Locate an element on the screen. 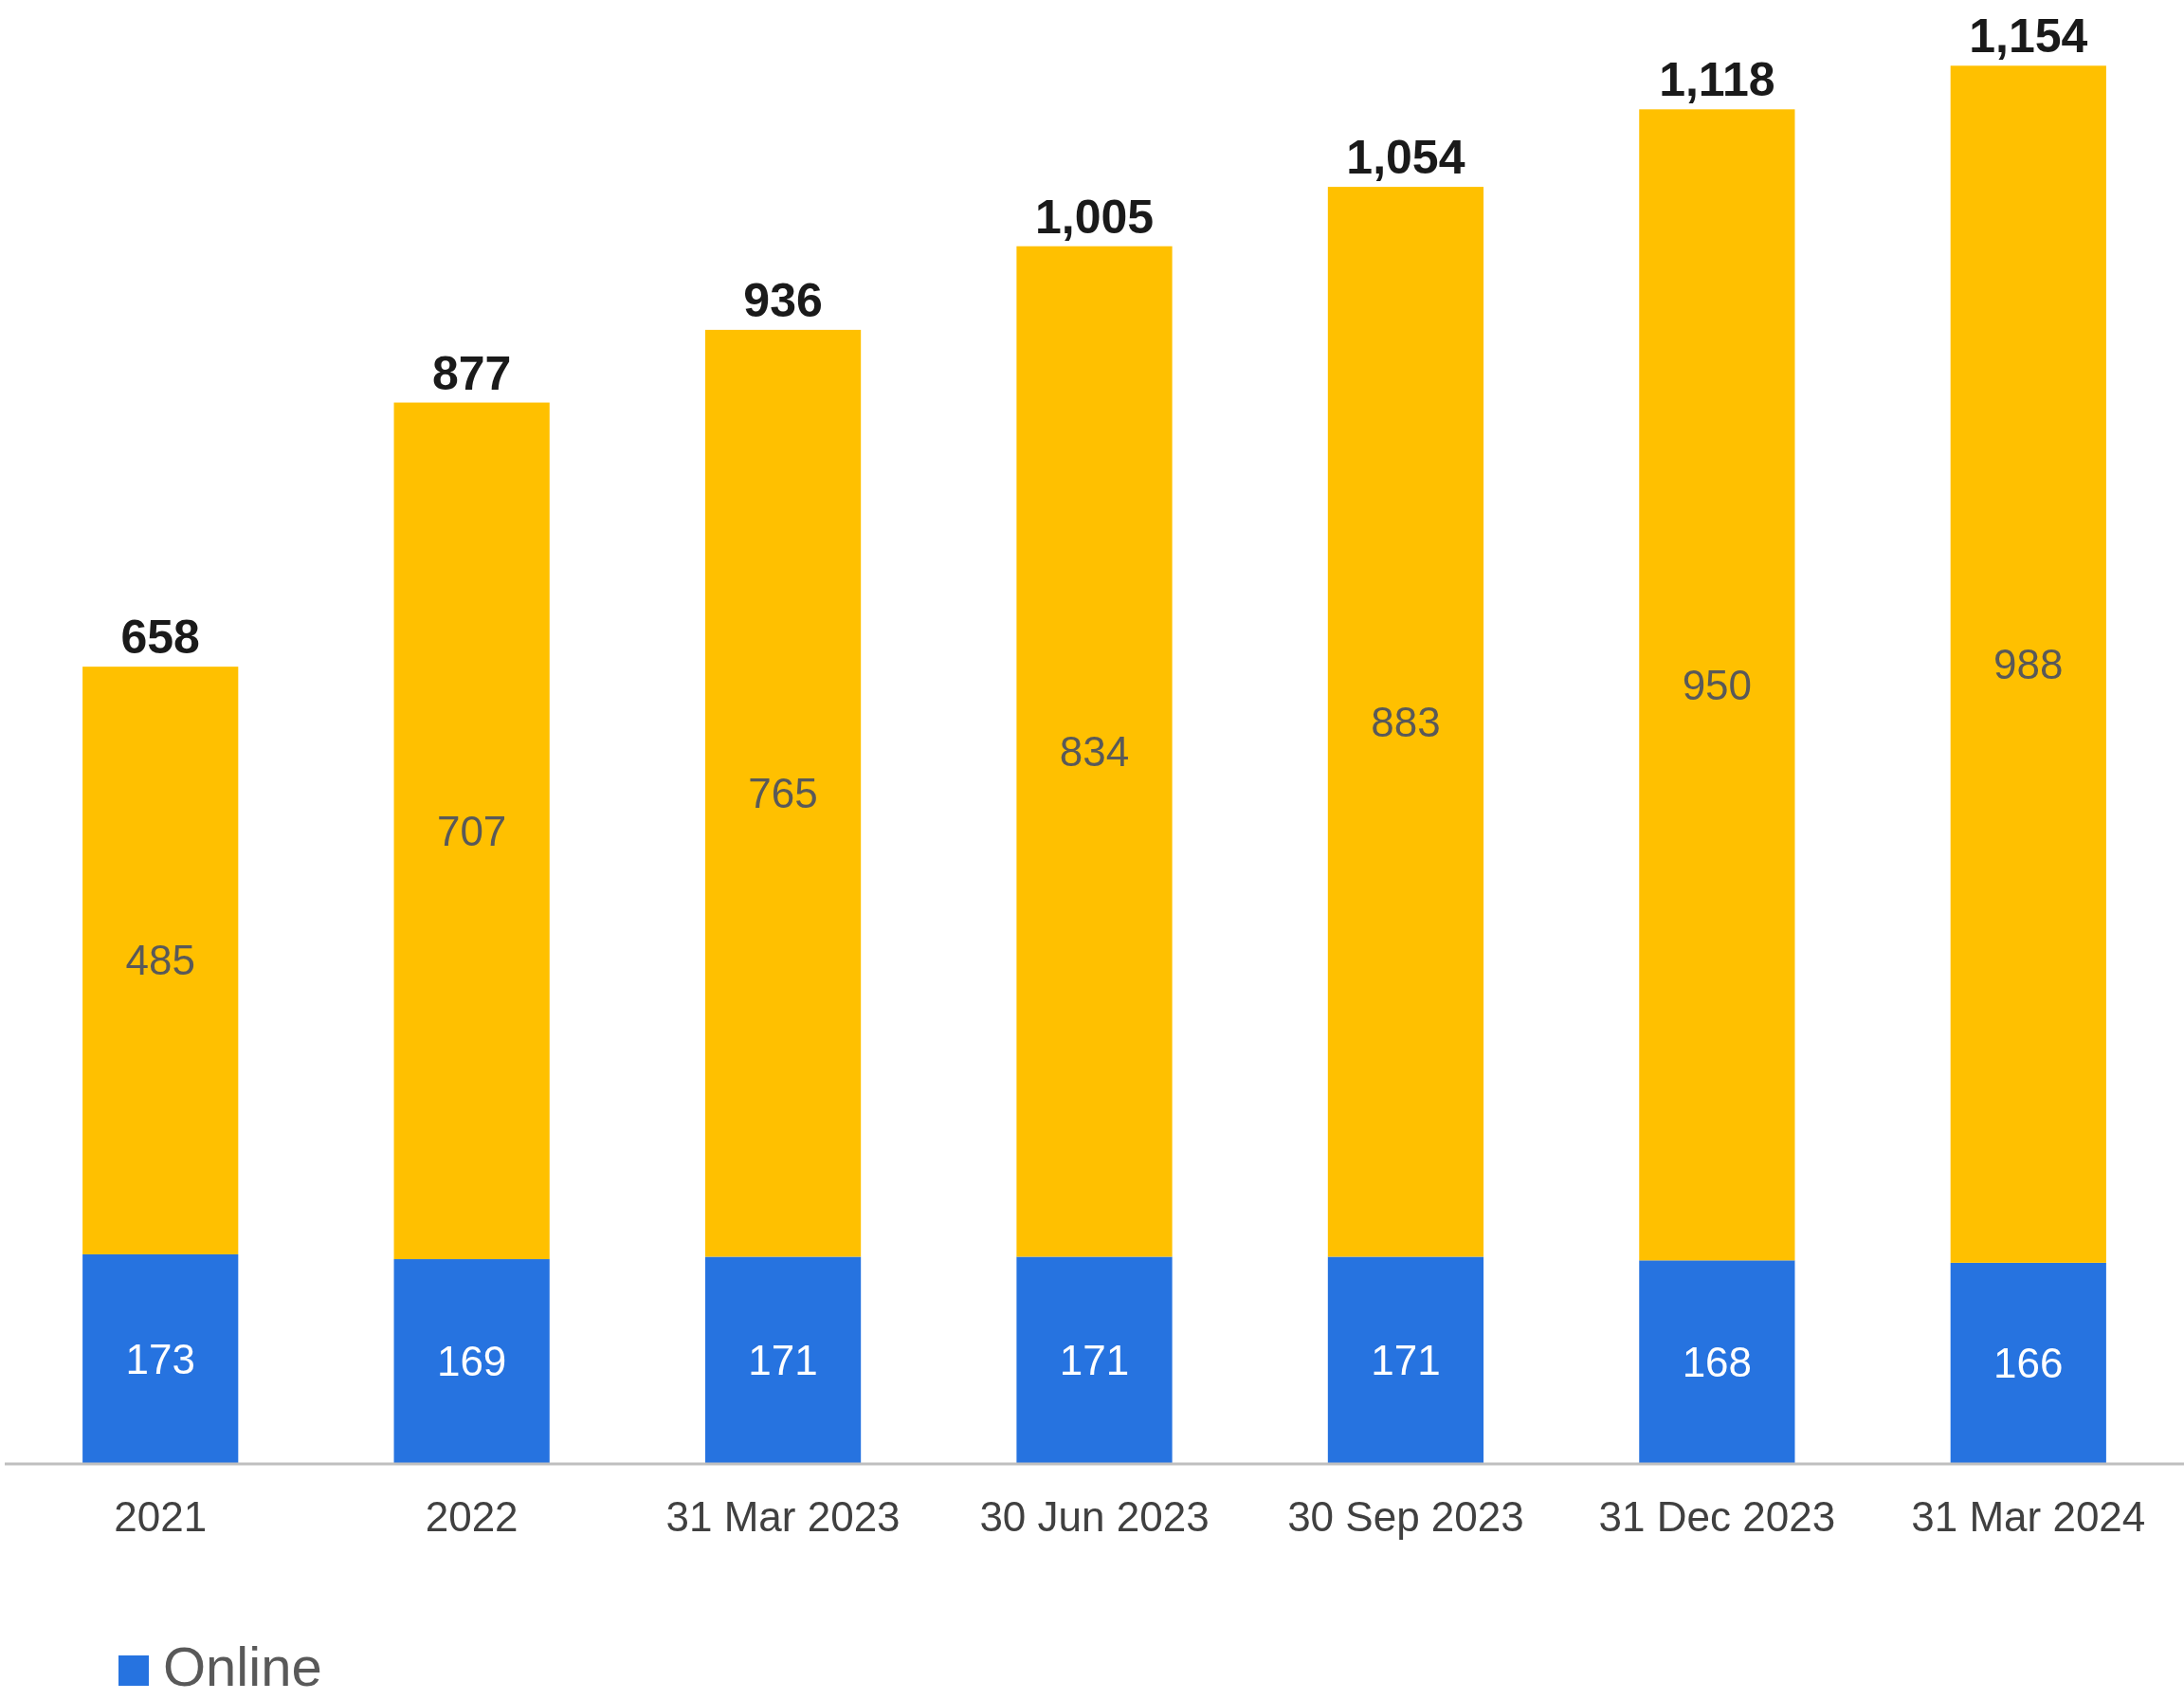 This screenshot has height=1700, width=2184. total-label: 1,118 is located at coordinates (1717, 80).